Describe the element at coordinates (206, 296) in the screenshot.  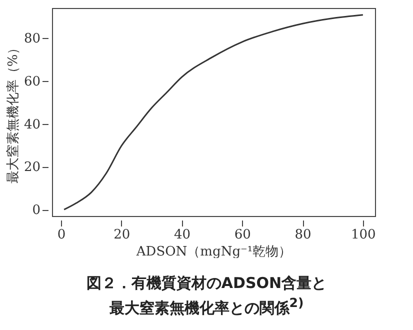
I see `text: 図２．有機質資材のADSON含量と最大窒素無機化率との関係$^{2)}$` at that location.